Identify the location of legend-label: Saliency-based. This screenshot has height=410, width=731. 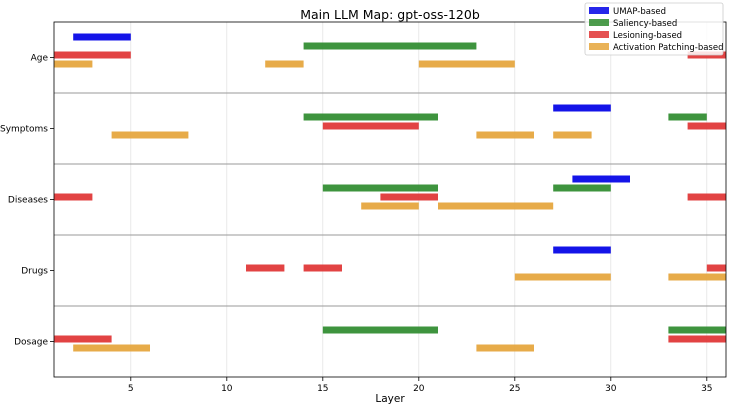
(645, 24).